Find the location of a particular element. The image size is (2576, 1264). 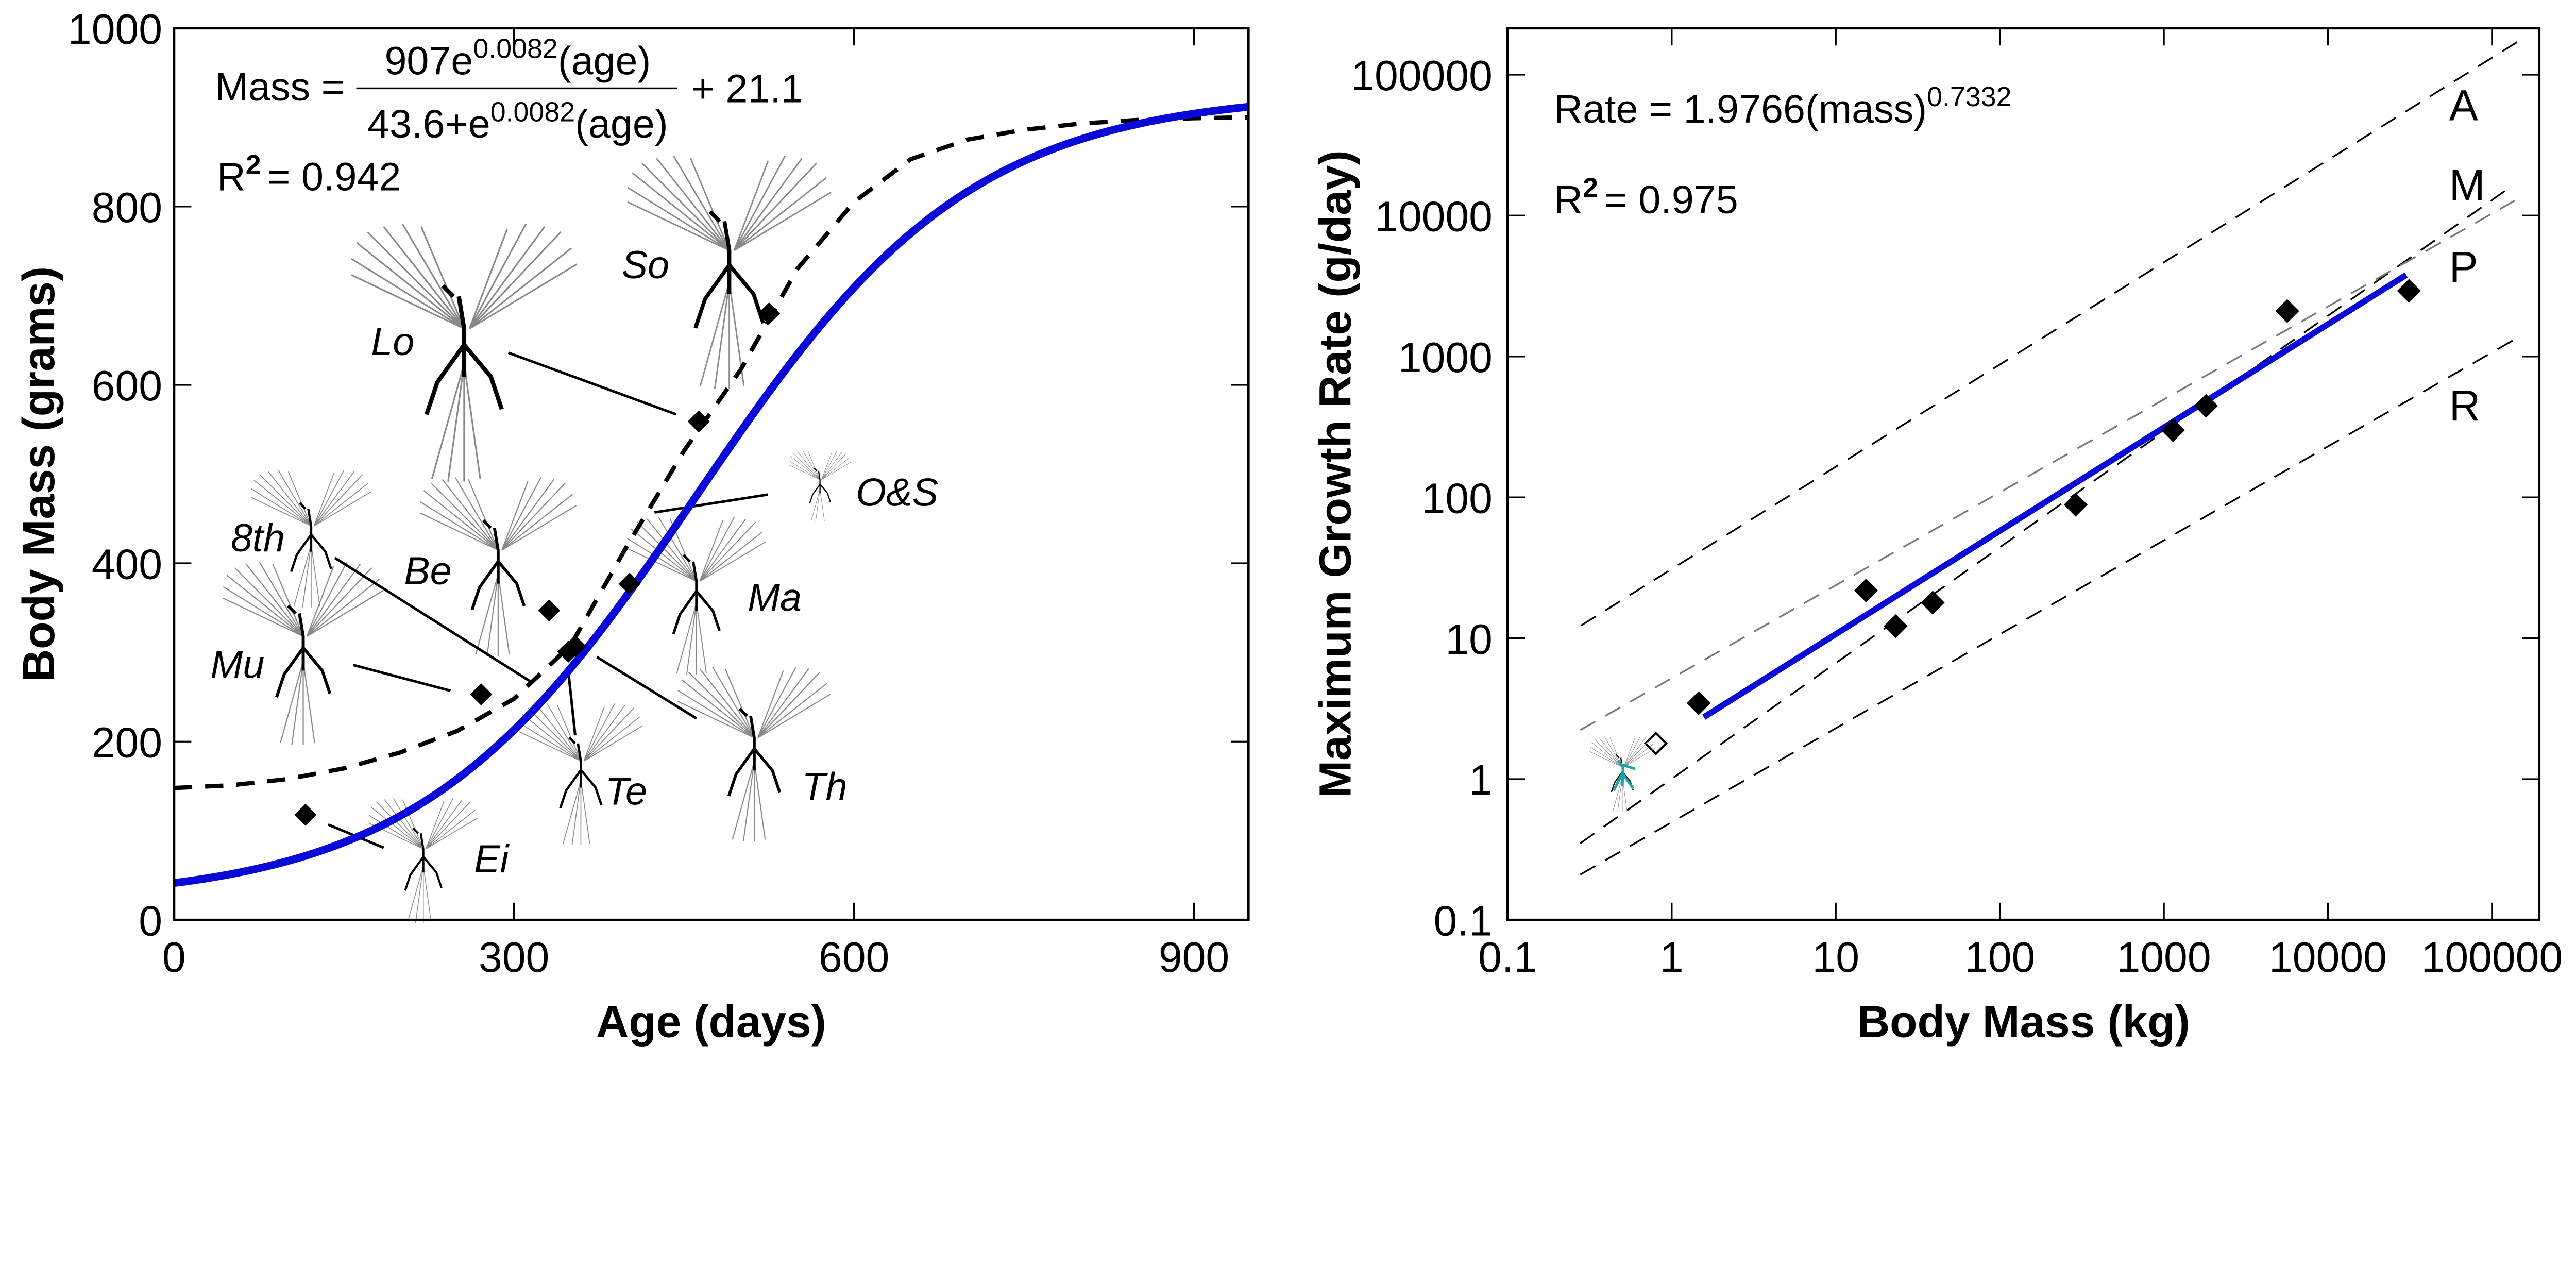

specimen-label: Mu is located at coordinates (237, 665).